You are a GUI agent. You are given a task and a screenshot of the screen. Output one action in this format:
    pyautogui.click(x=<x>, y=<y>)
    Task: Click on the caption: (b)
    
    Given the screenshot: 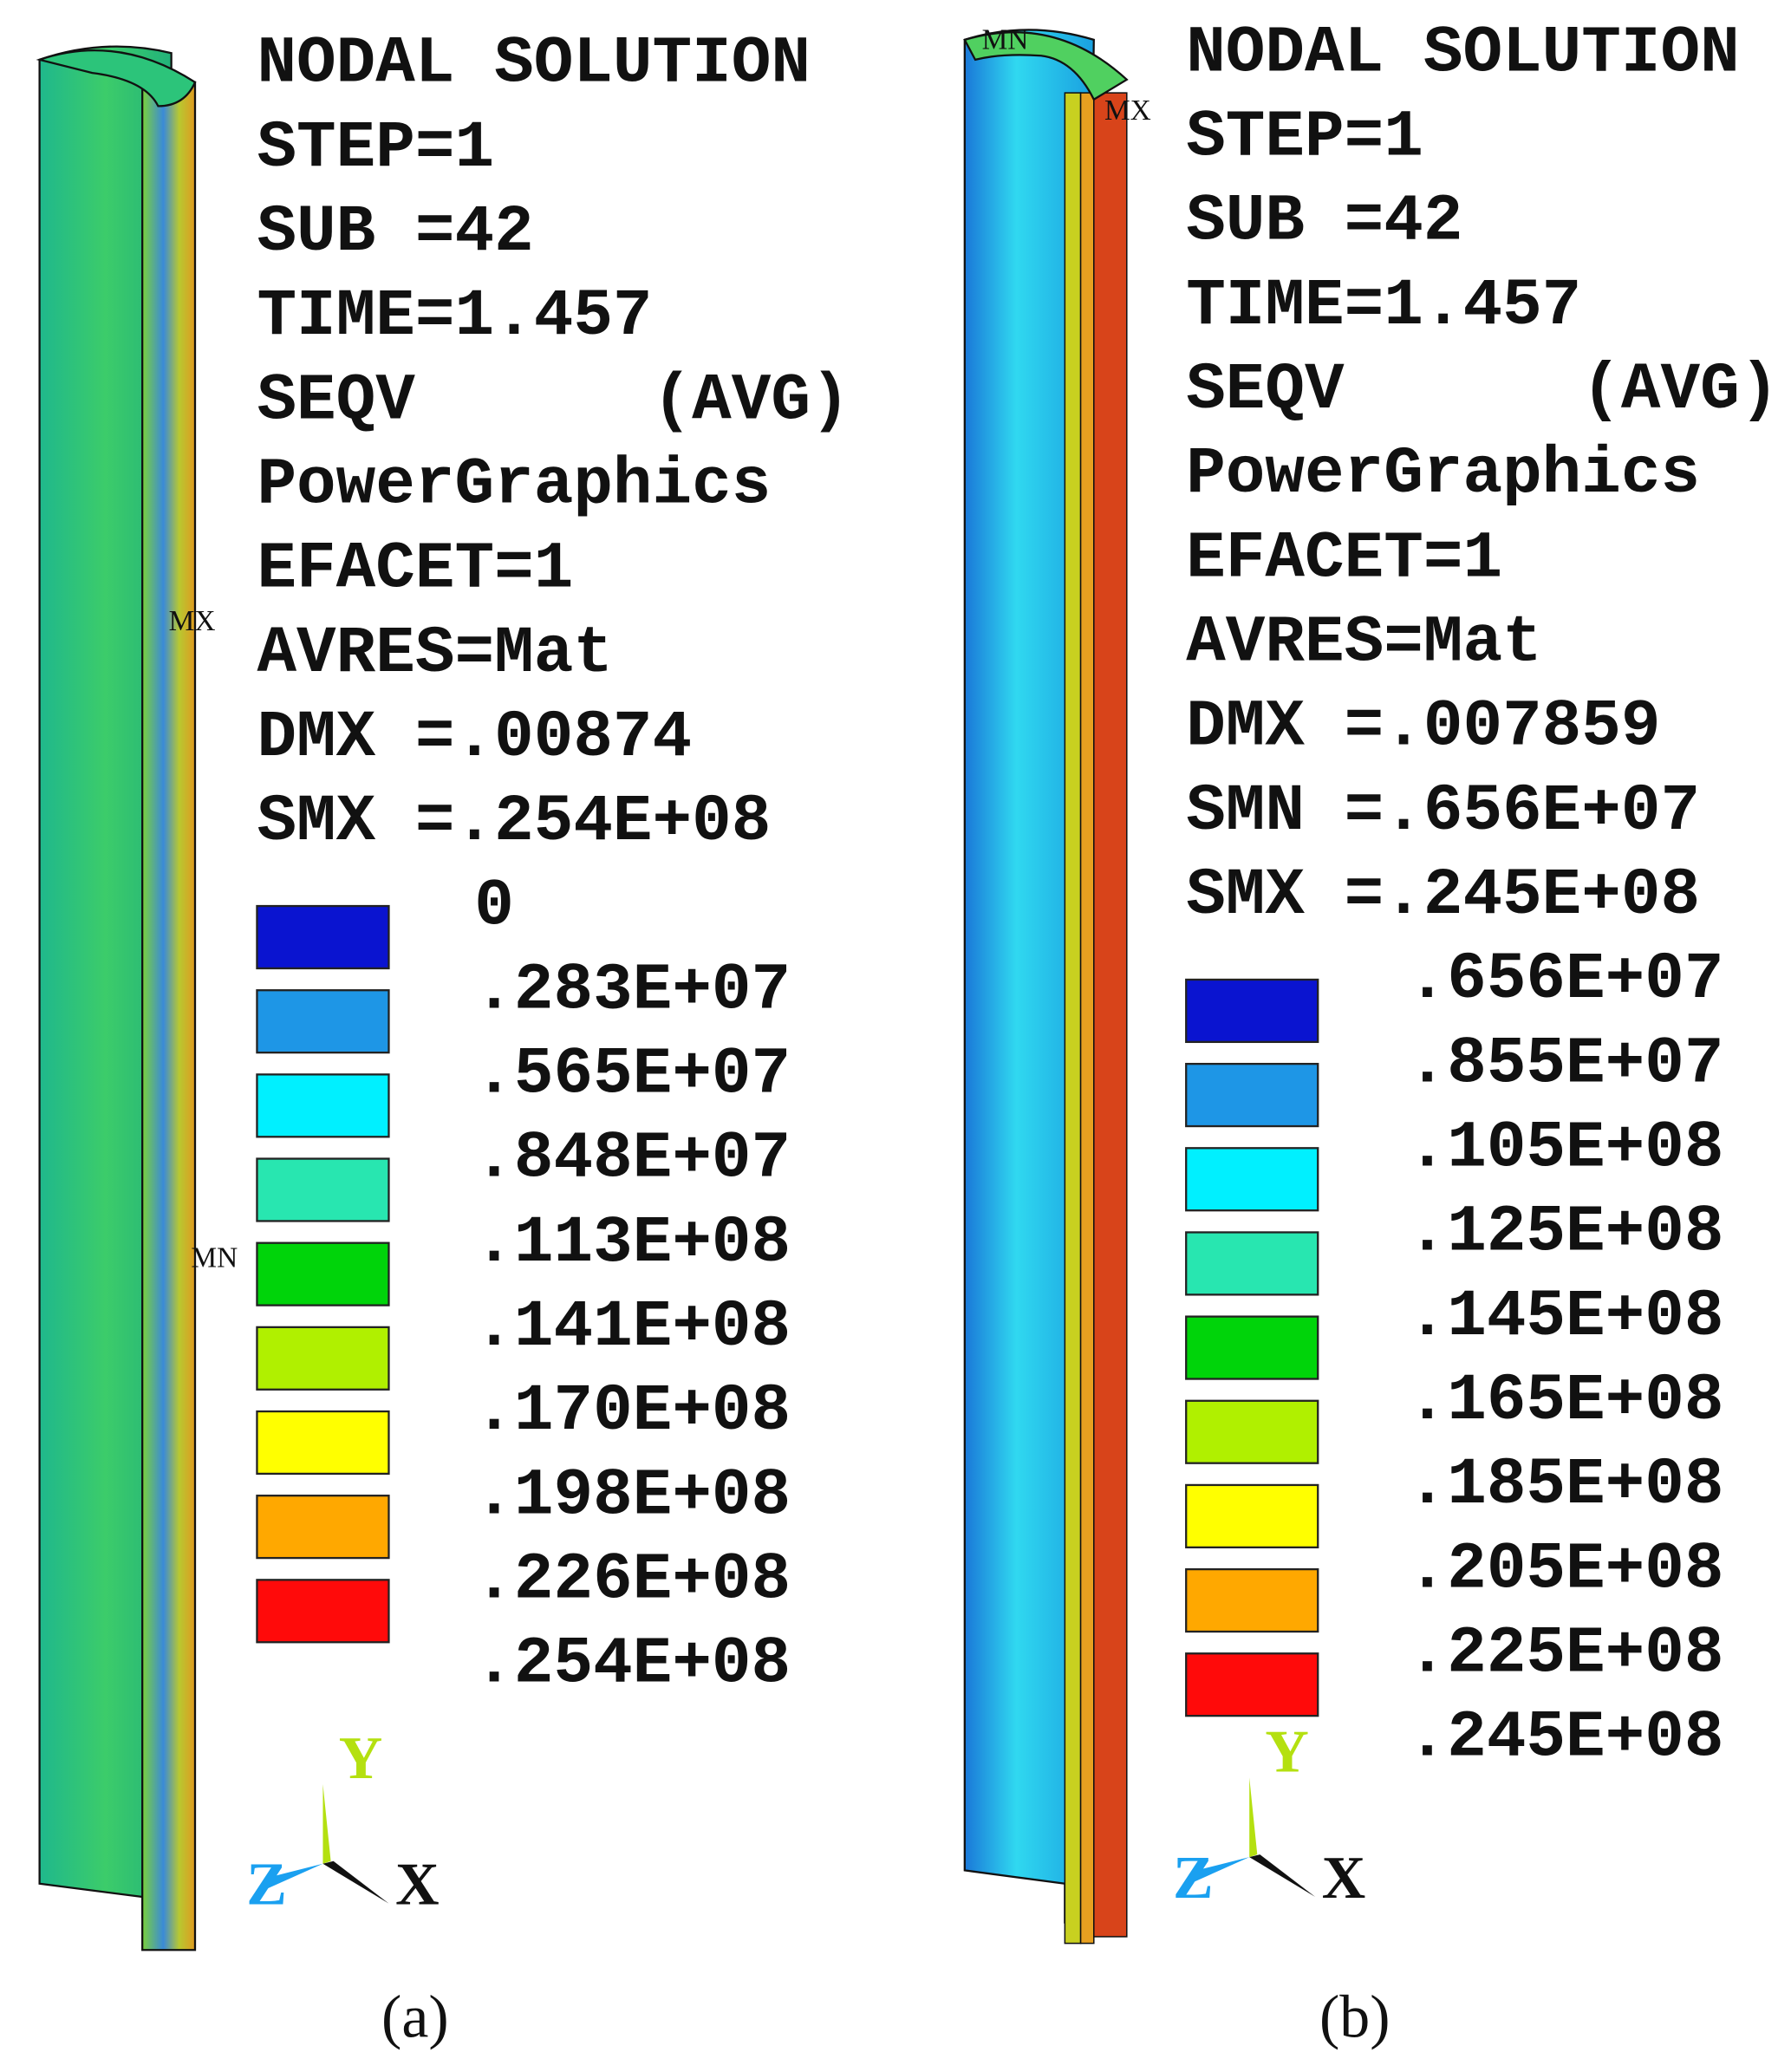 What is the action you would take?
    pyautogui.click(x=1354, y=2016)
    